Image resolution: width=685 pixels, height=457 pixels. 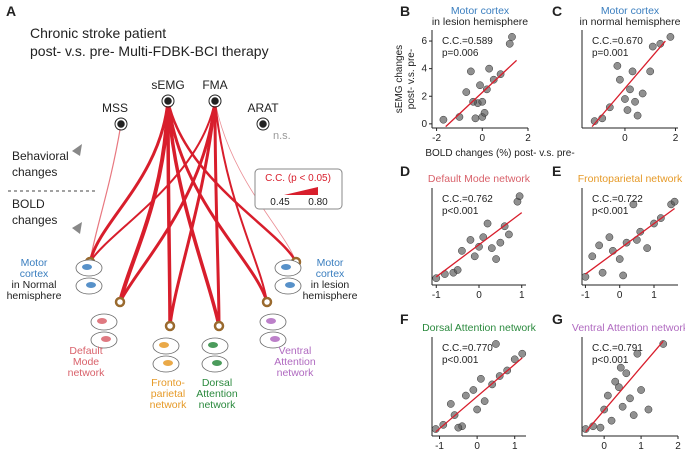 I want to click on brain-label: in Normal, so click(x=34, y=285).